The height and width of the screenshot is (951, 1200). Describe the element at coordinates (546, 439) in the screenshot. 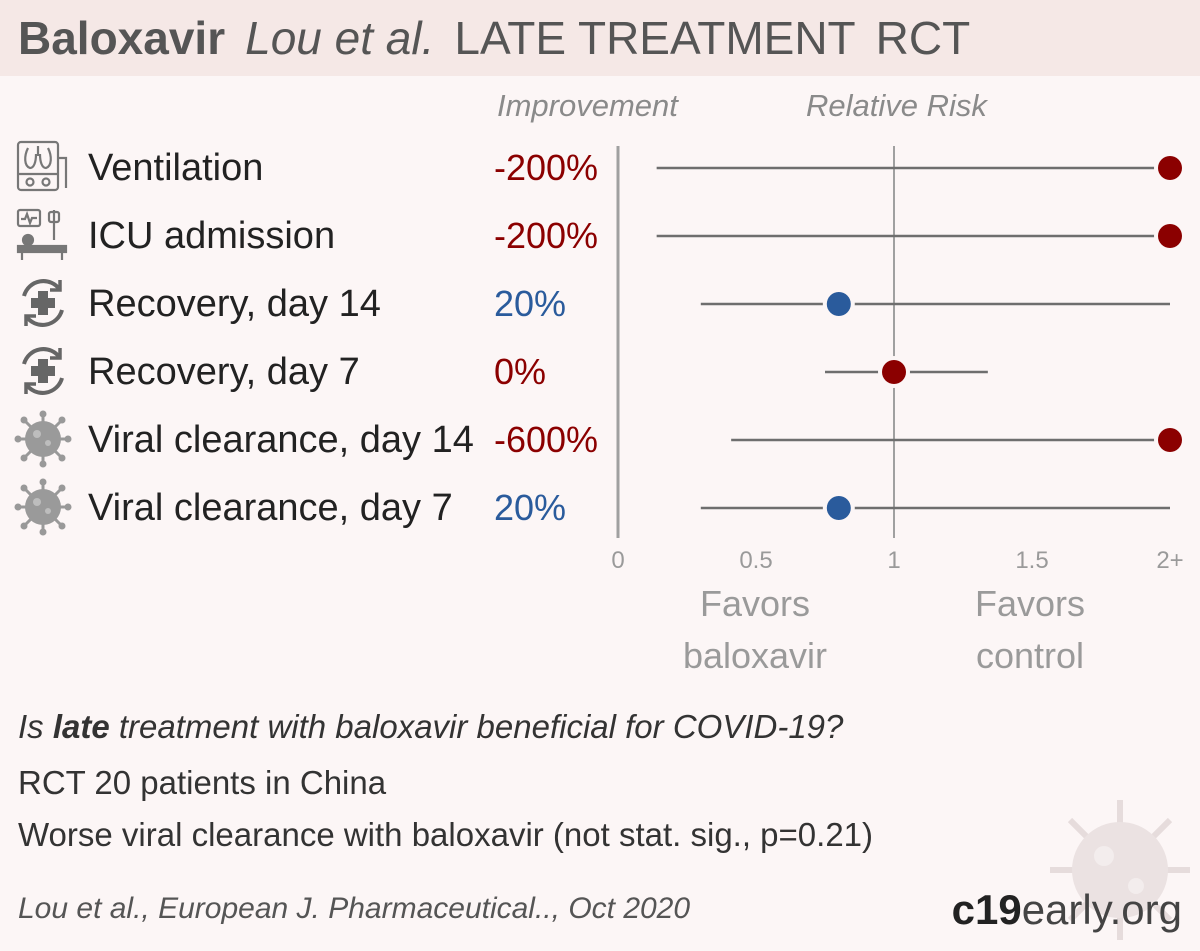

I see `improvement-value: -600%` at that location.